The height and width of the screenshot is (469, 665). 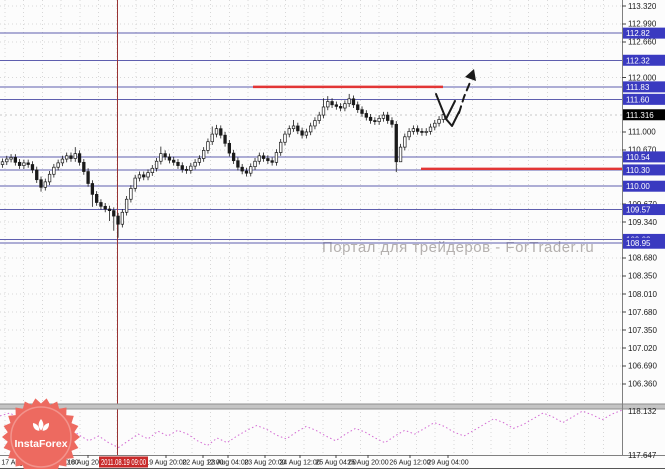 What do you see at coordinates (642, 366) in the screenshot?
I see `price-grid-label: 106.690` at bounding box center [642, 366].